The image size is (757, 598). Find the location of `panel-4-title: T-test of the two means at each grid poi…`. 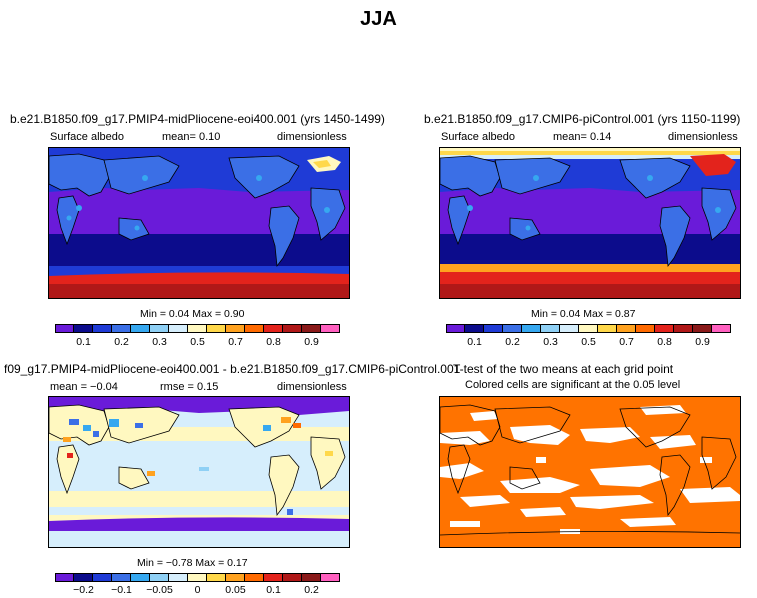

panel-4-title: T-test of the two means at each grid poi… is located at coordinates (563, 369).